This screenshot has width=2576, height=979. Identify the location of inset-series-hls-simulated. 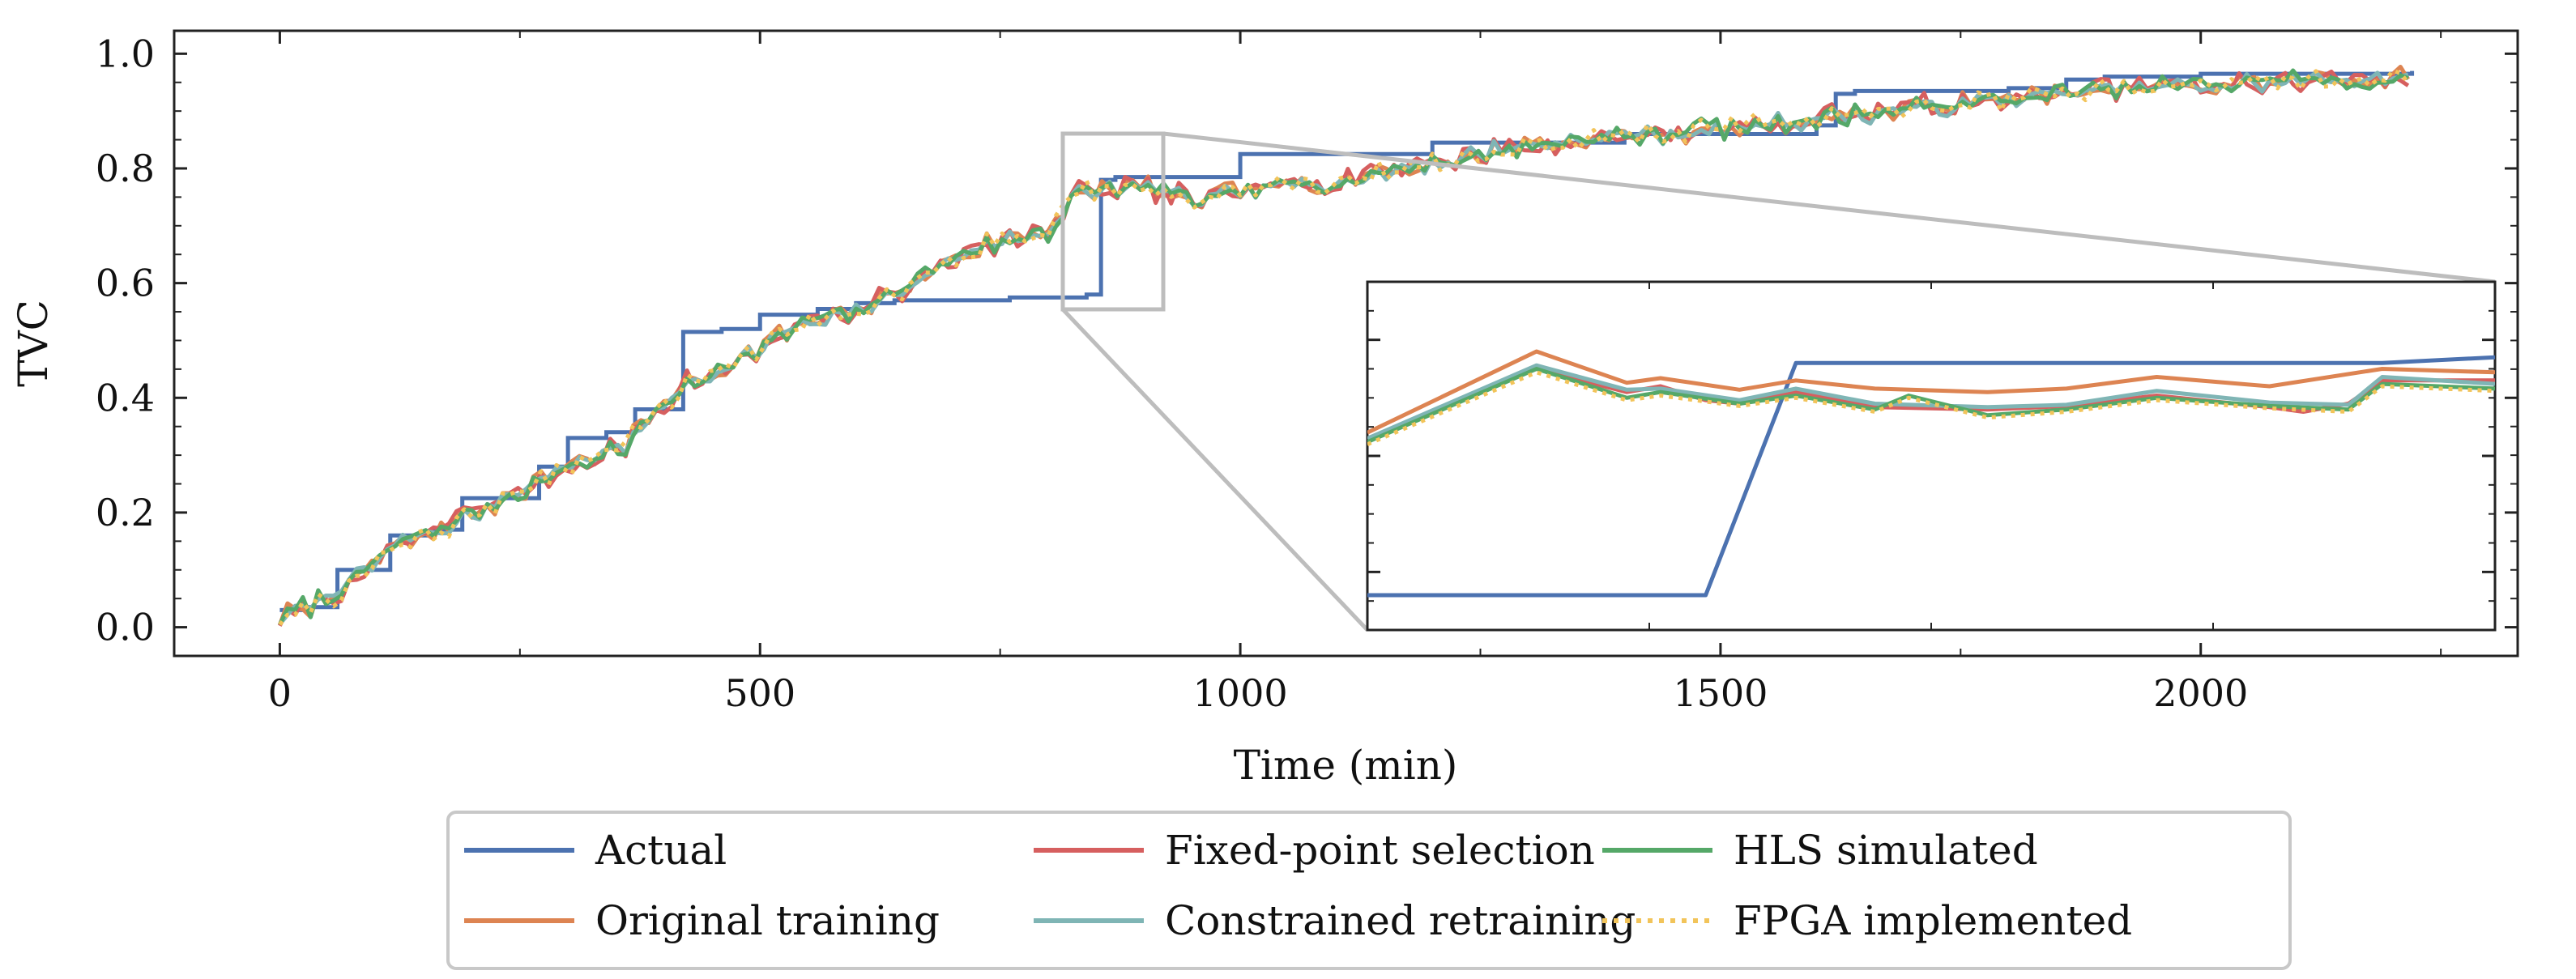
(1931, 406).